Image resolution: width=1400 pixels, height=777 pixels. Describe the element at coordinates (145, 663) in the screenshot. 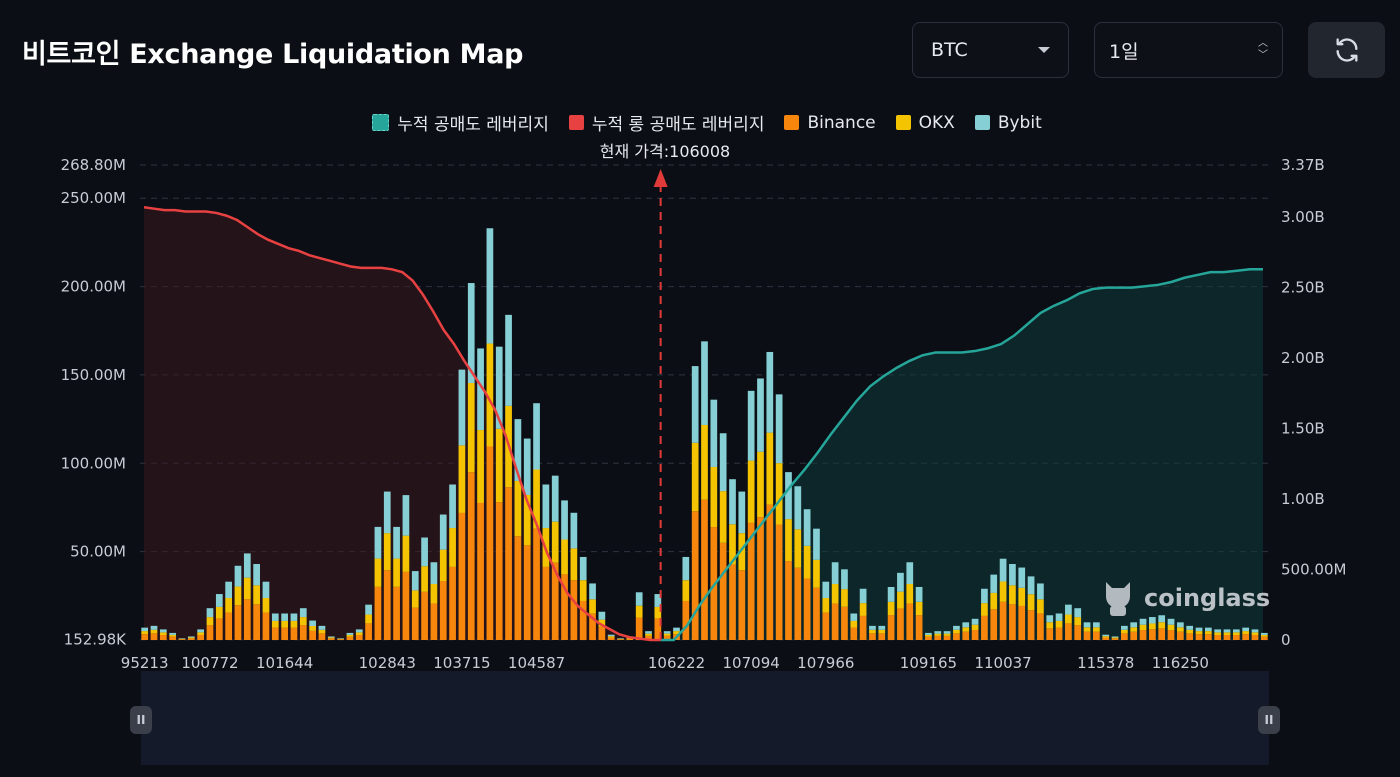

I see `x-axis-tick: 95213` at that location.